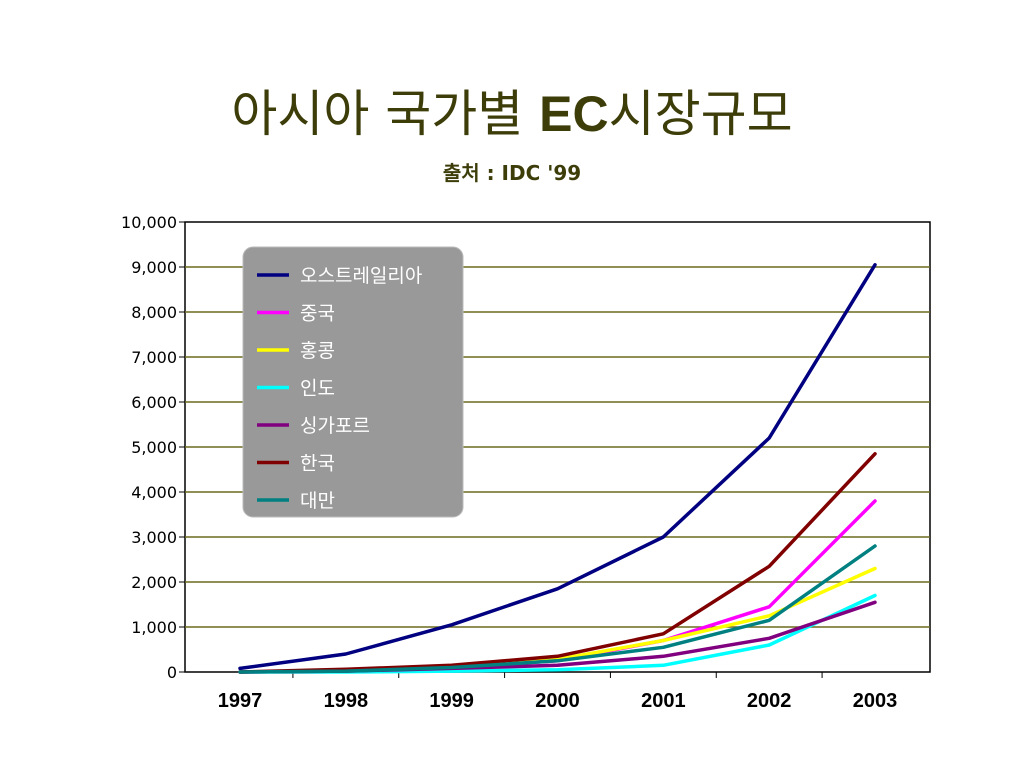 The image size is (1024, 768). Describe the element at coordinates (154, 582) in the screenshot. I see `y-tick-label: 2,000` at that location.